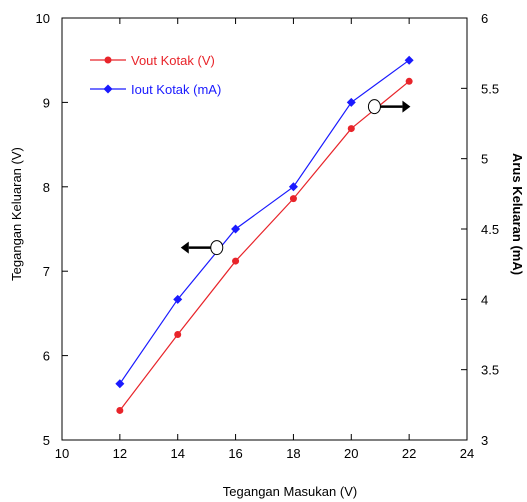 The image size is (527, 502). What do you see at coordinates (517, 214) in the screenshot?
I see `right-y-axis-title: Arus Keluaran (mA)` at bounding box center [517, 214].